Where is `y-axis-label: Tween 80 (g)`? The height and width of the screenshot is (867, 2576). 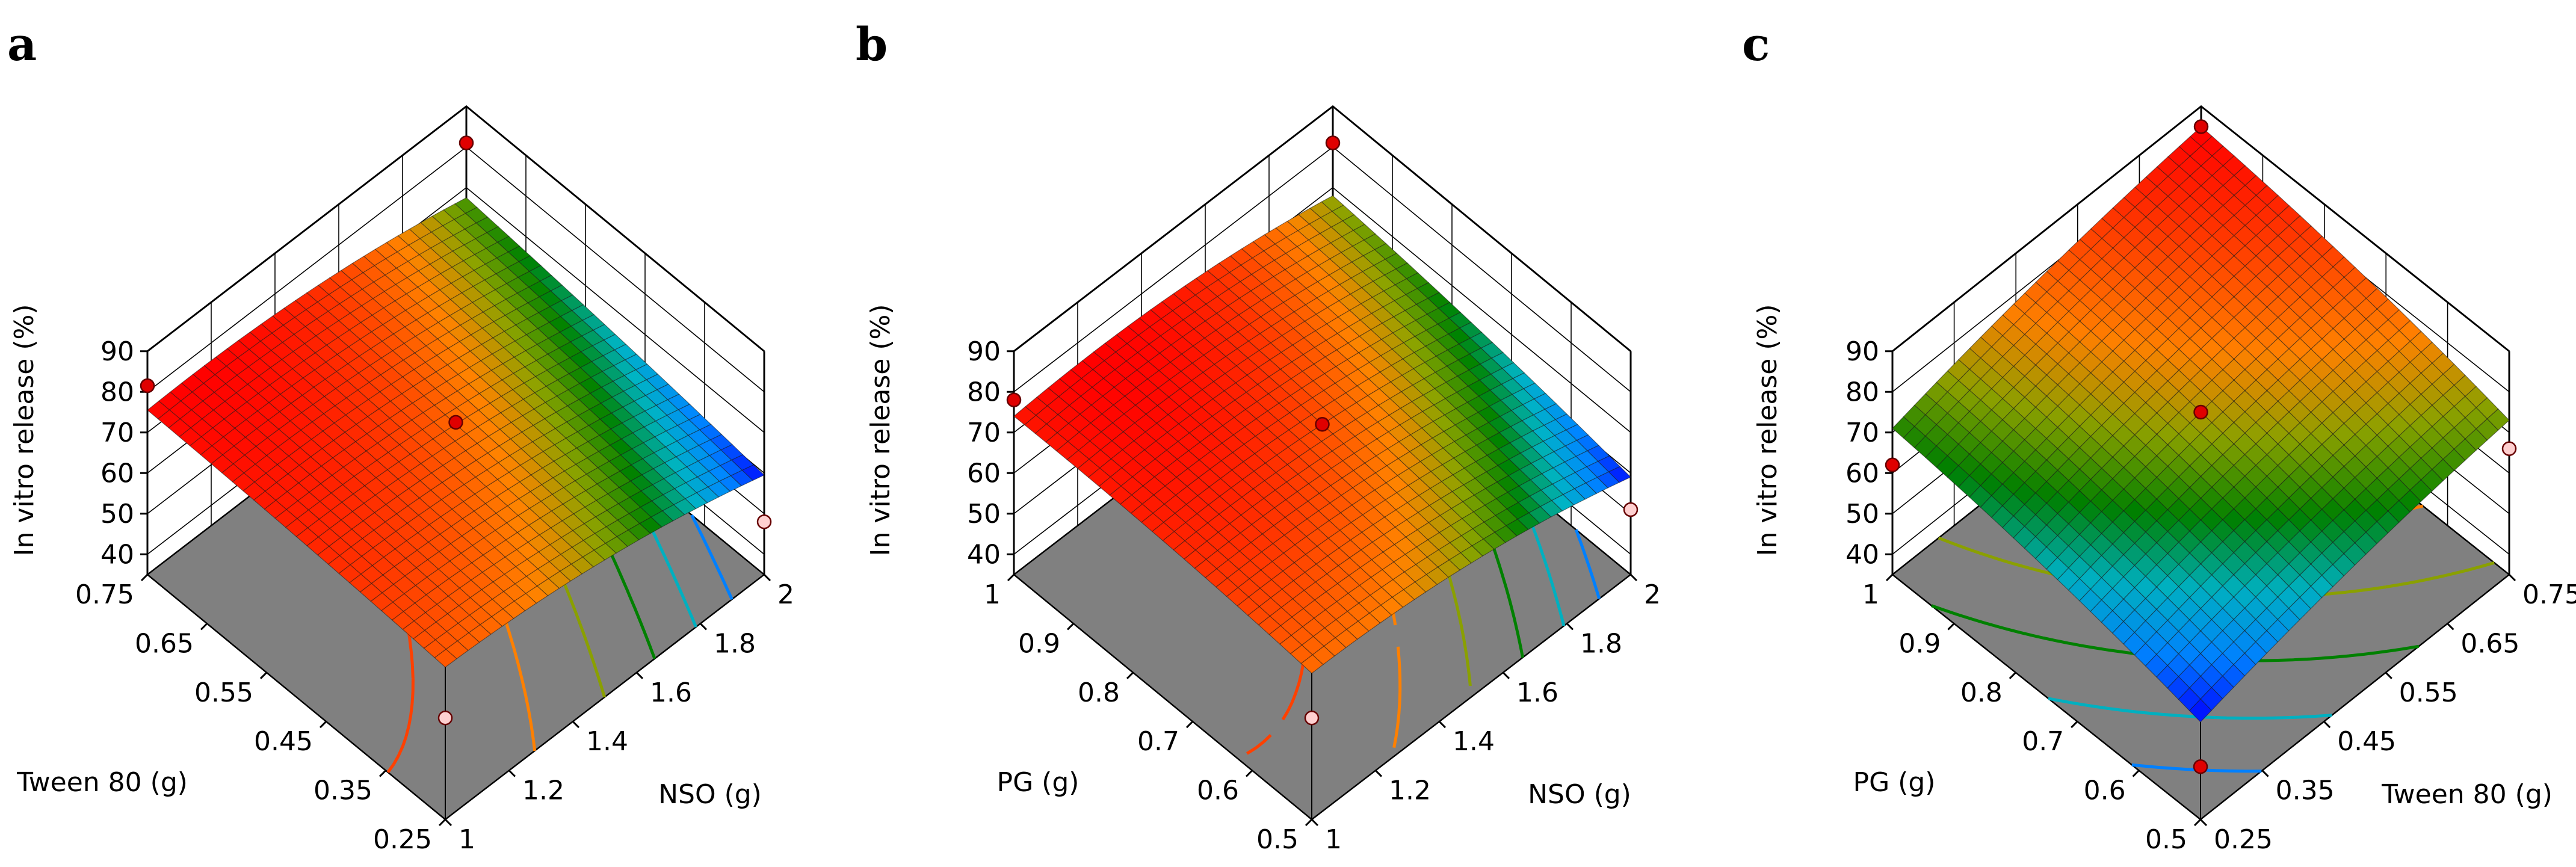
y-axis-label: Tween 80 (g) is located at coordinates (102, 782).